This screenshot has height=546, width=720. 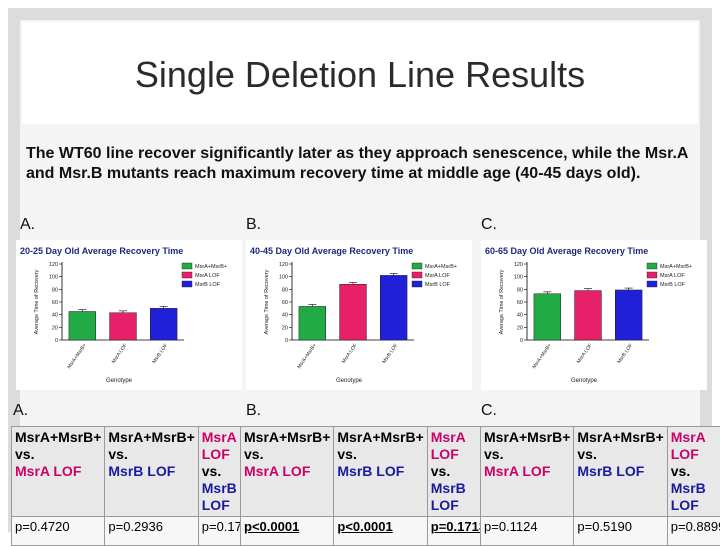 What do you see at coordinates (331, 251) in the screenshot?
I see `chart-title: 40-45 Day Old Average Recovery Time` at bounding box center [331, 251].